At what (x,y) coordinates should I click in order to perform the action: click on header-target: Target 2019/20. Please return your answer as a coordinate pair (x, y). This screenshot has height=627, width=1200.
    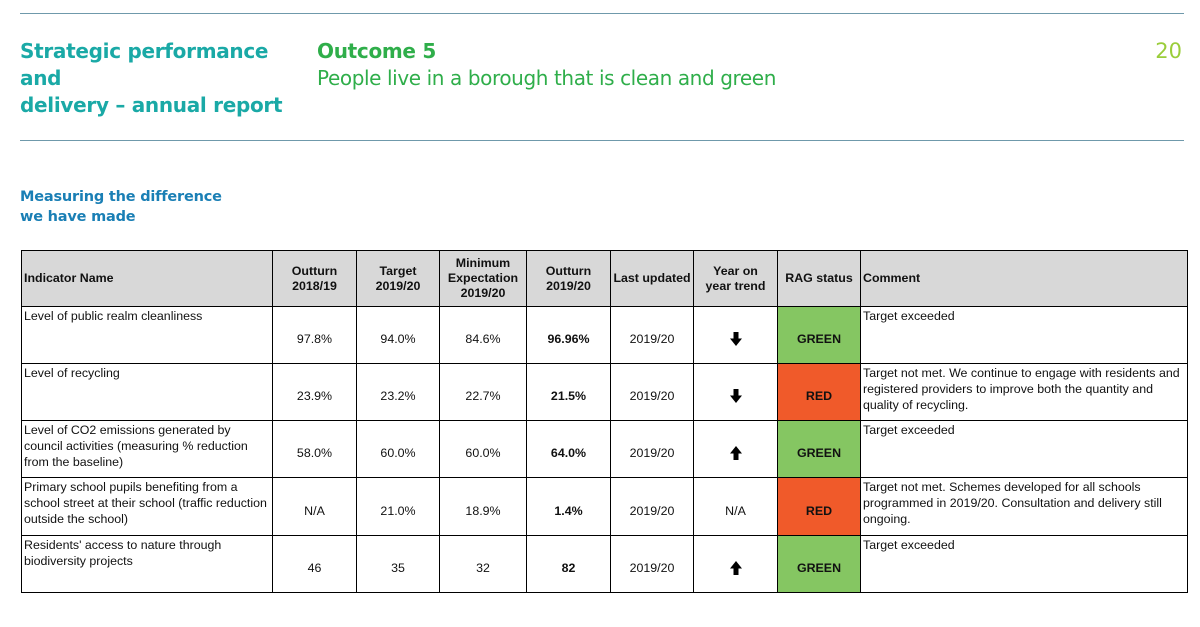
    Looking at the image, I should click on (398, 278).